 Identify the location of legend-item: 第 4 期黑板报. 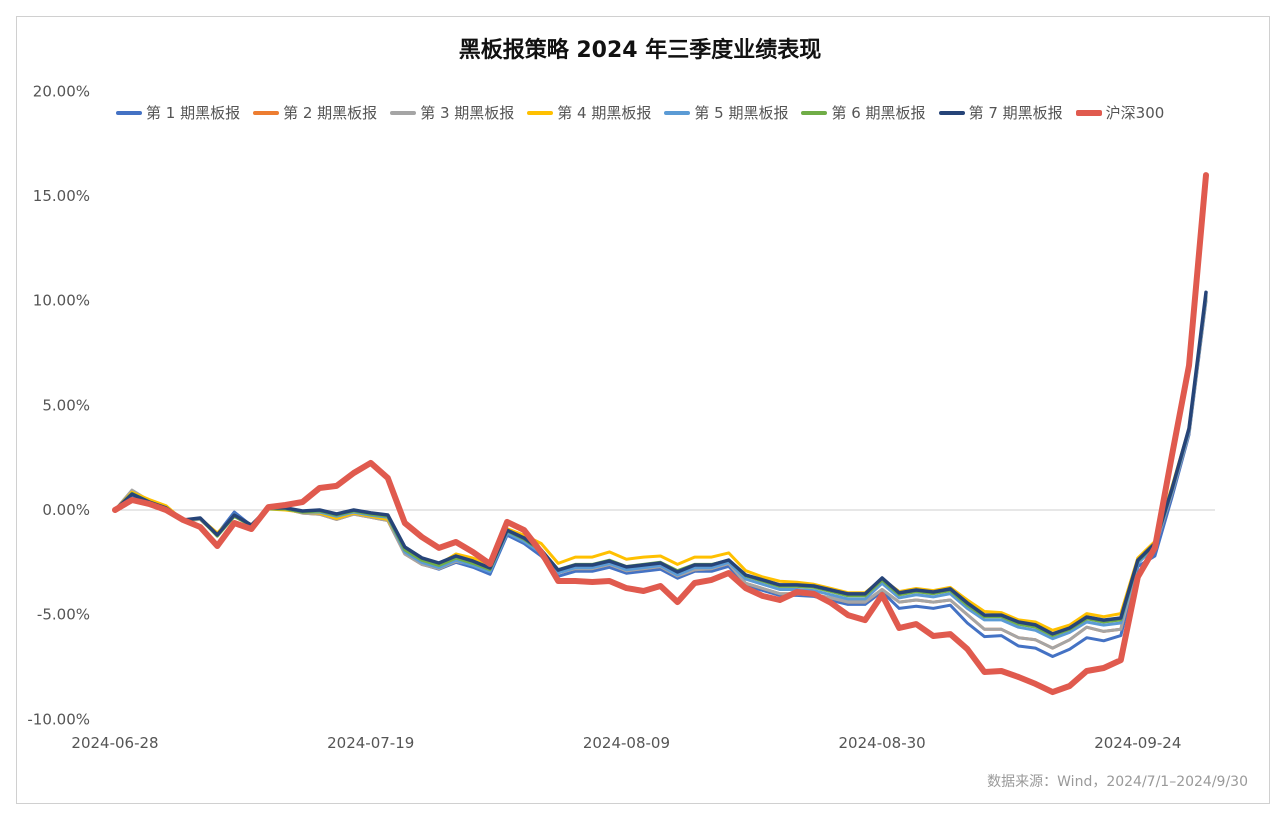
(589, 112).